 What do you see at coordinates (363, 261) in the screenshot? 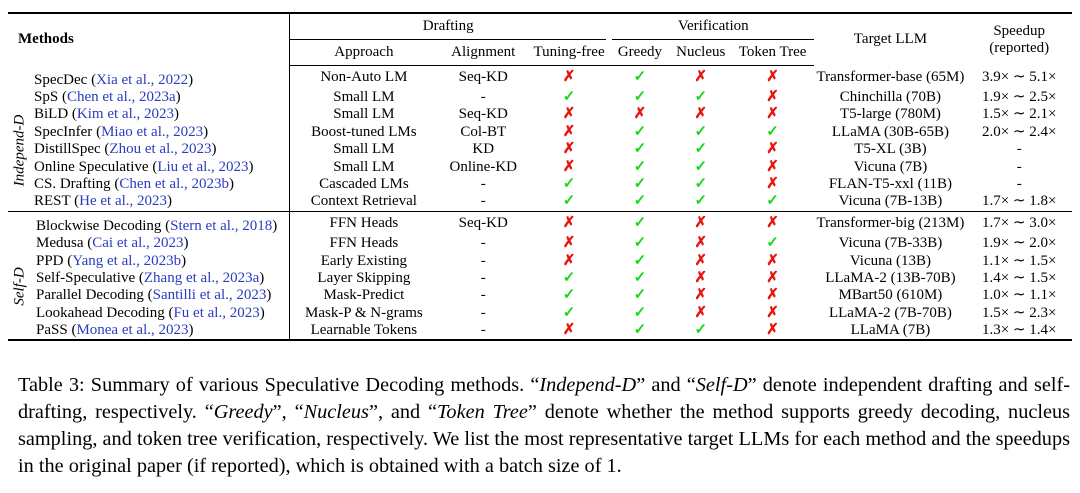
I see `approach: Early Existing` at bounding box center [363, 261].